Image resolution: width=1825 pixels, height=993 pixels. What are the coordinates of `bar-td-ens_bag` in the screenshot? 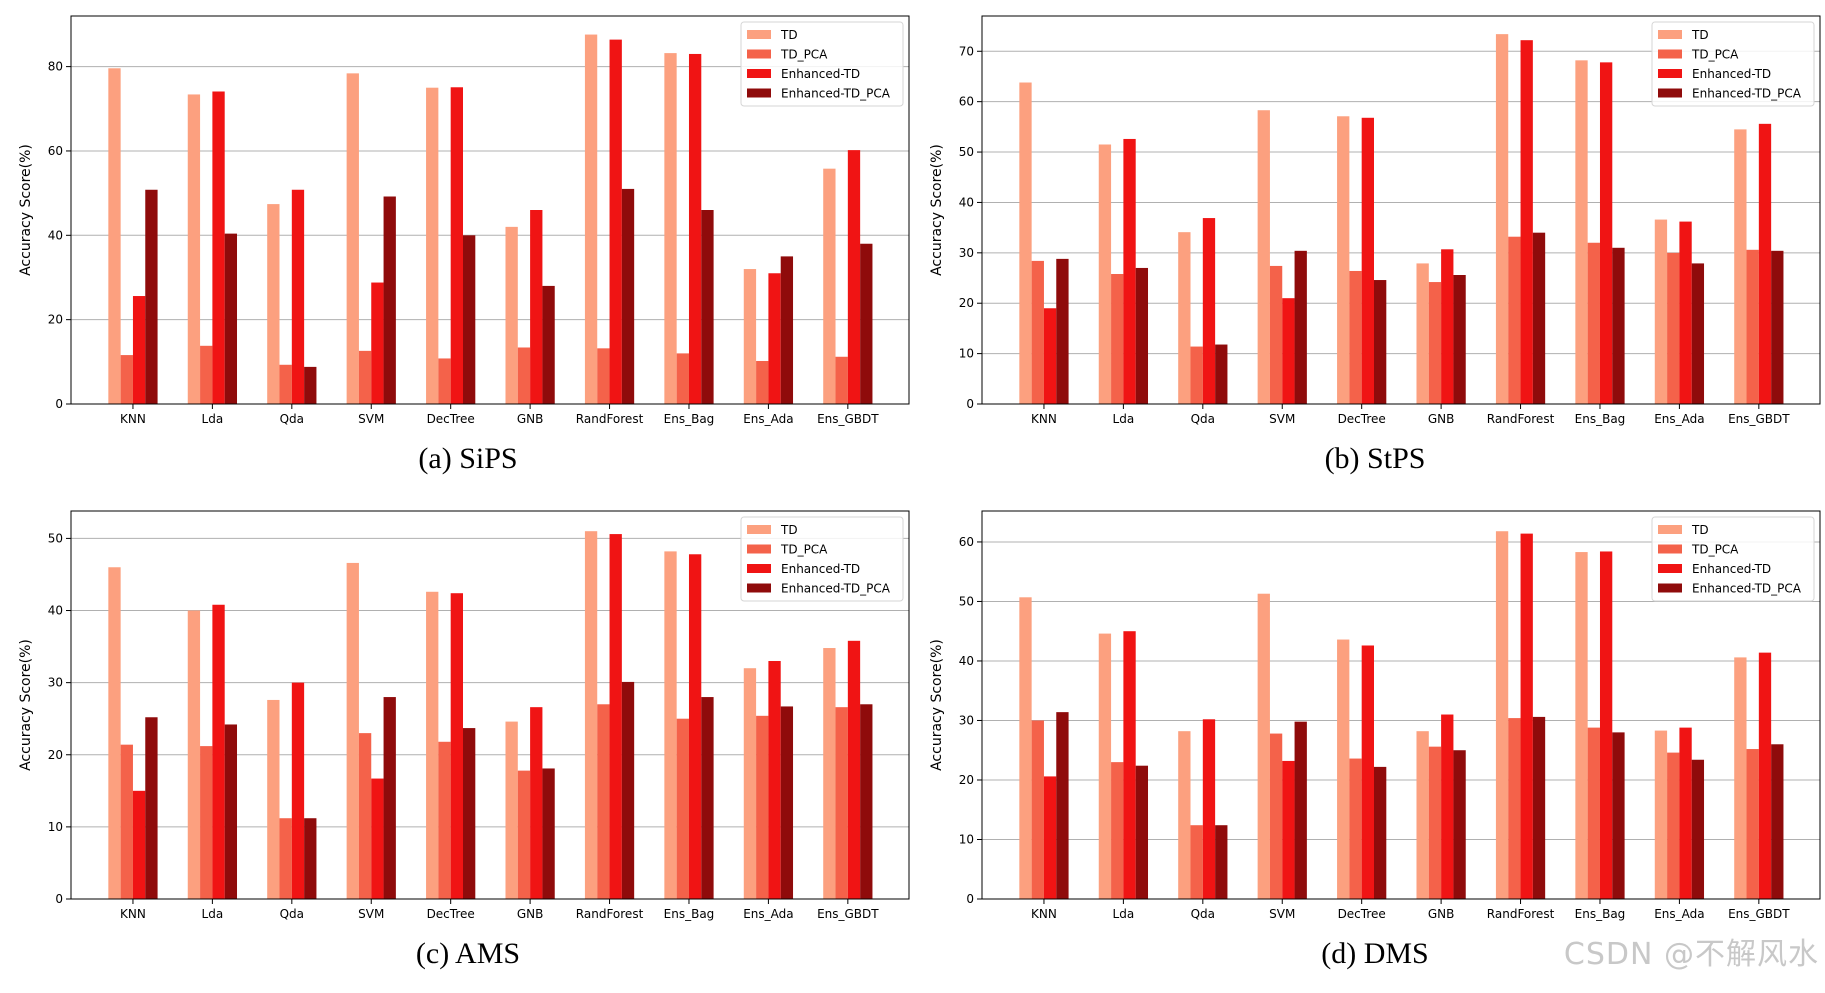 It's located at (1581, 725).